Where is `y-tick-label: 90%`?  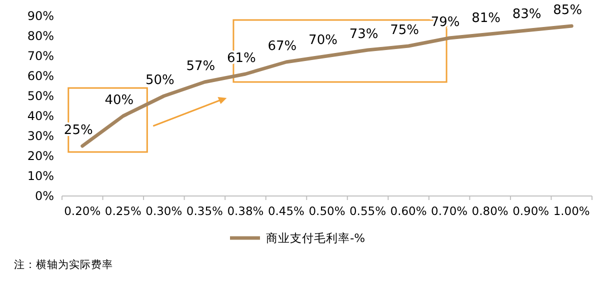 y-tick-label: 90% is located at coordinates (40, 16).